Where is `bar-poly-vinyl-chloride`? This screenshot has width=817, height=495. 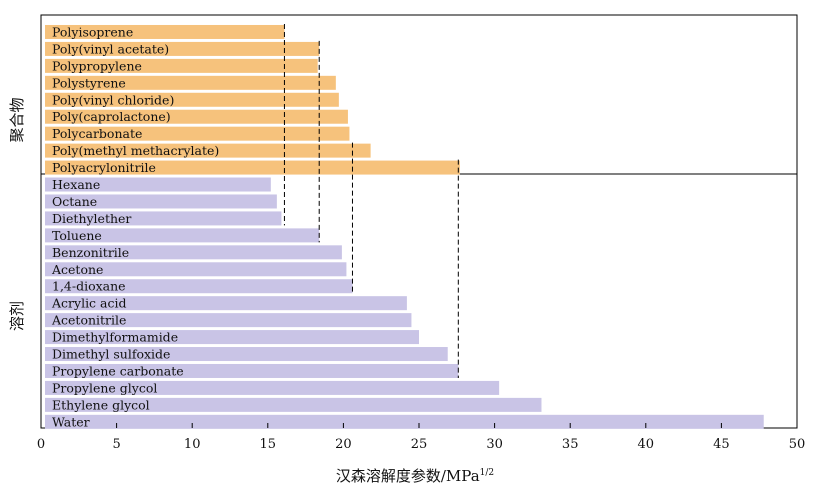 bar-poly-vinyl-chloride is located at coordinates (192, 99).